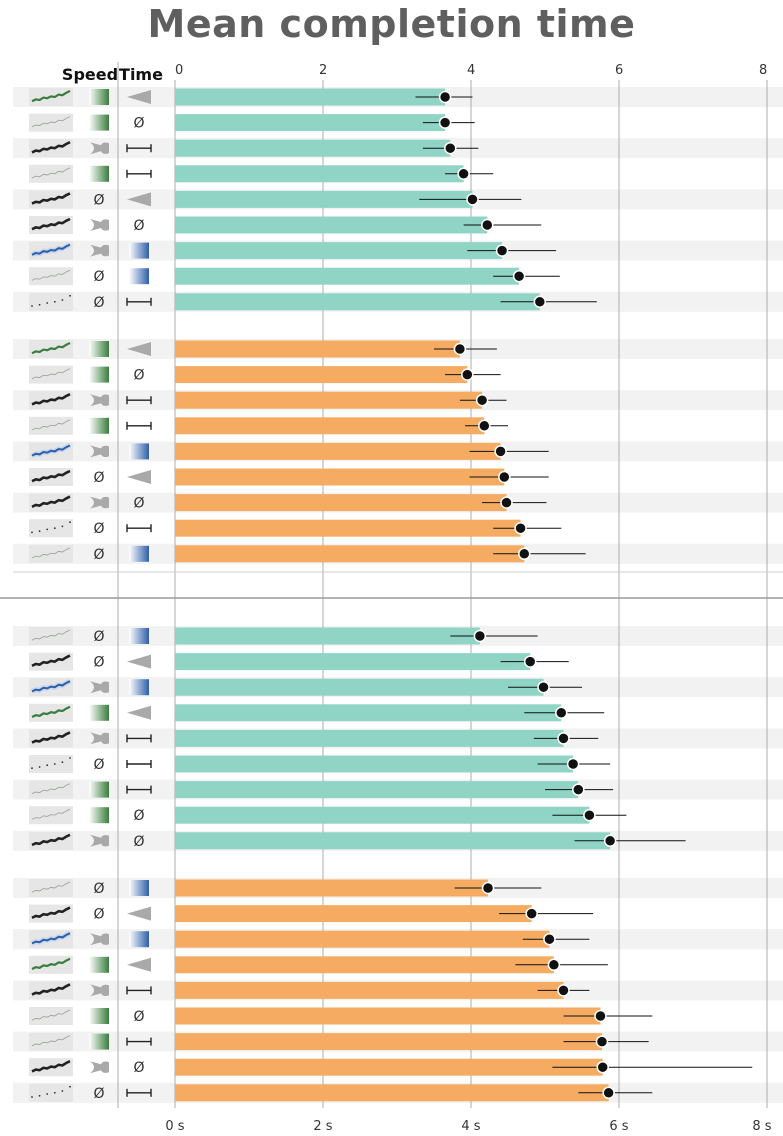 The height and width of the screenshot is (1136, 783). I want to click on top-tick-label: 4, so click(471, 70).